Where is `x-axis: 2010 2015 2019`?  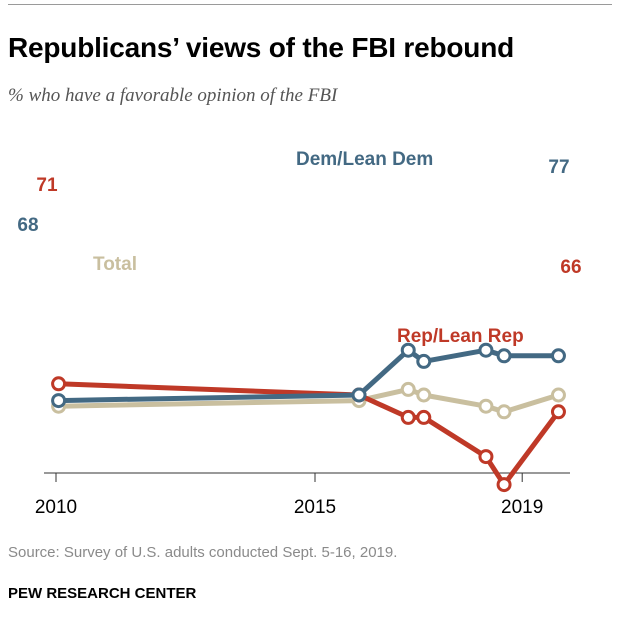
x-axis: 2010 2015 2019 is located at coordinates (302, 495).